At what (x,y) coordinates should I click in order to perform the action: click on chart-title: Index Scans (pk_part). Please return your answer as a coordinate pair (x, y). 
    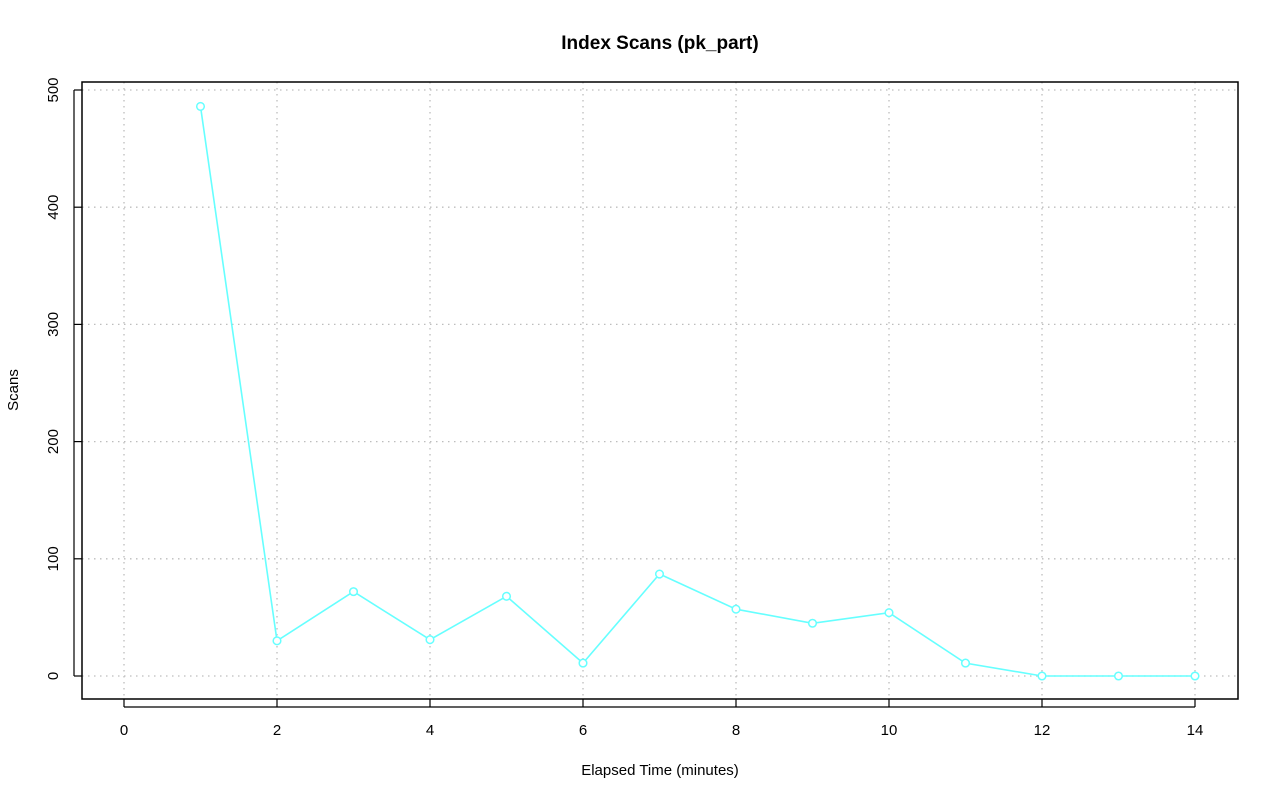
    Looking at the image, I should click on (659, 43).